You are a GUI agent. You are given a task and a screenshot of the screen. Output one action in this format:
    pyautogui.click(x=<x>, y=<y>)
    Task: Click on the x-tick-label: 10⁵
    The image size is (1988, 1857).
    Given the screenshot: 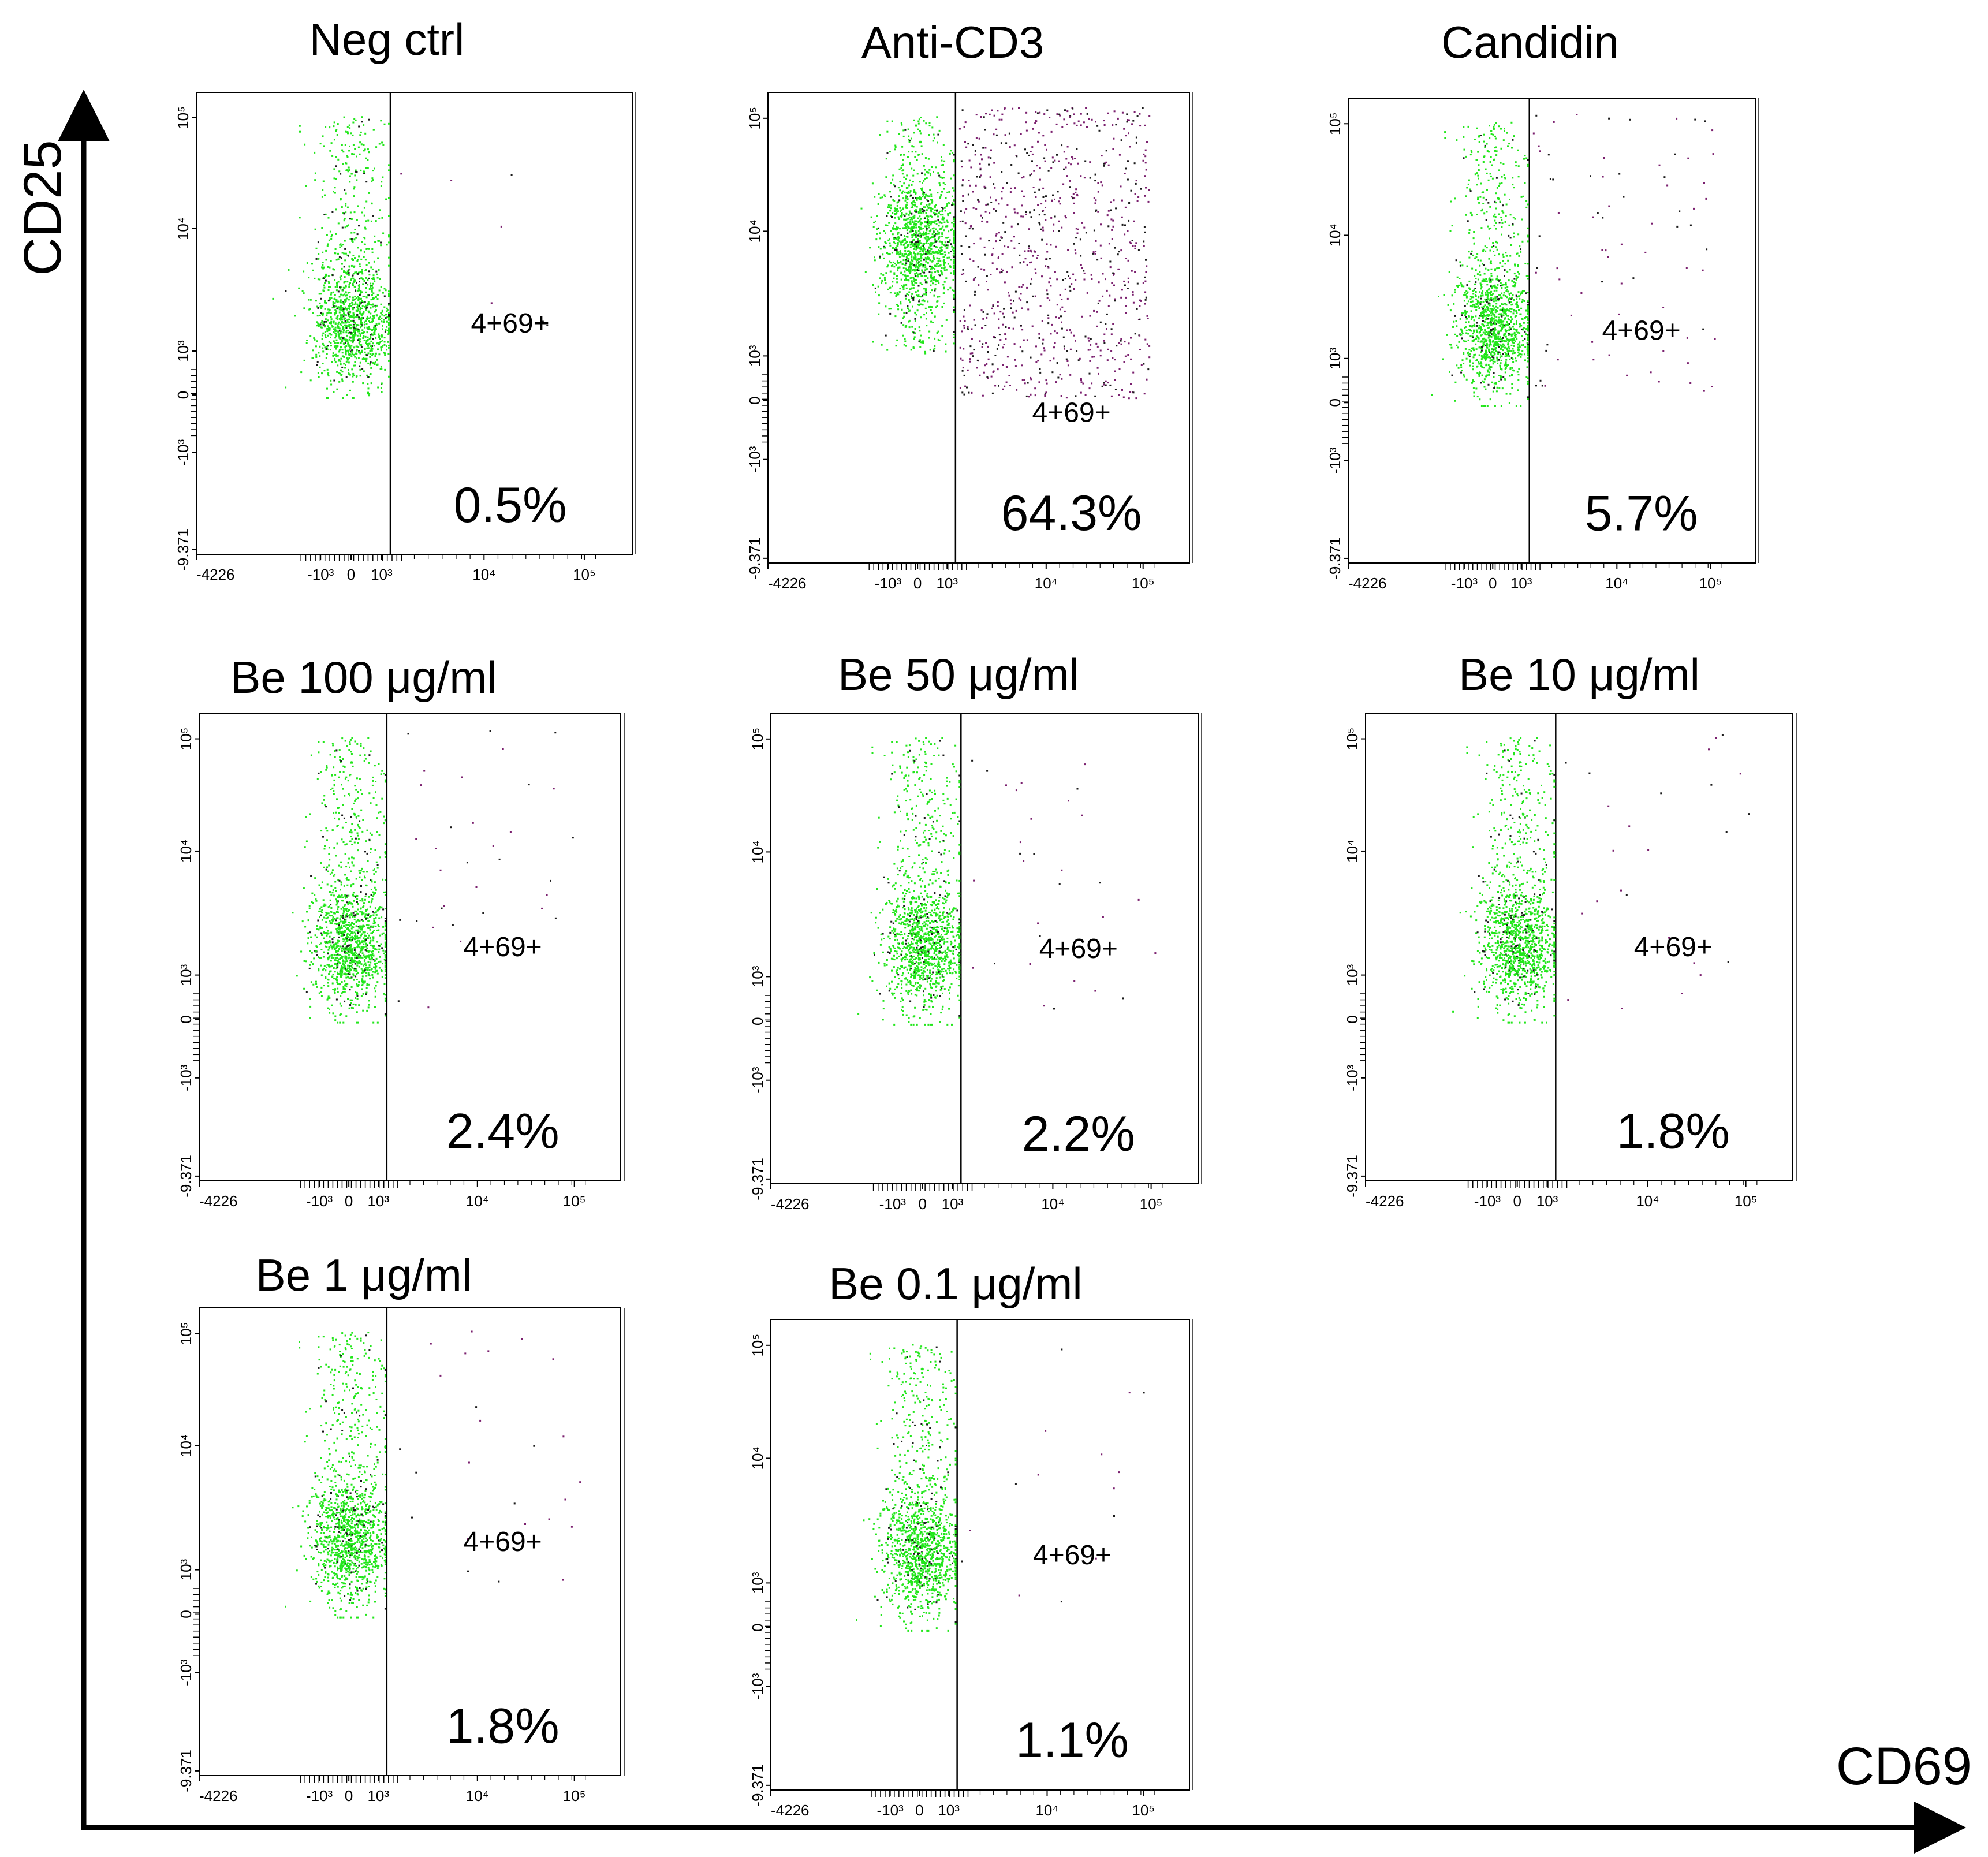 What is the action you would take?
    pyautogui.click(x=584, y=574)
    